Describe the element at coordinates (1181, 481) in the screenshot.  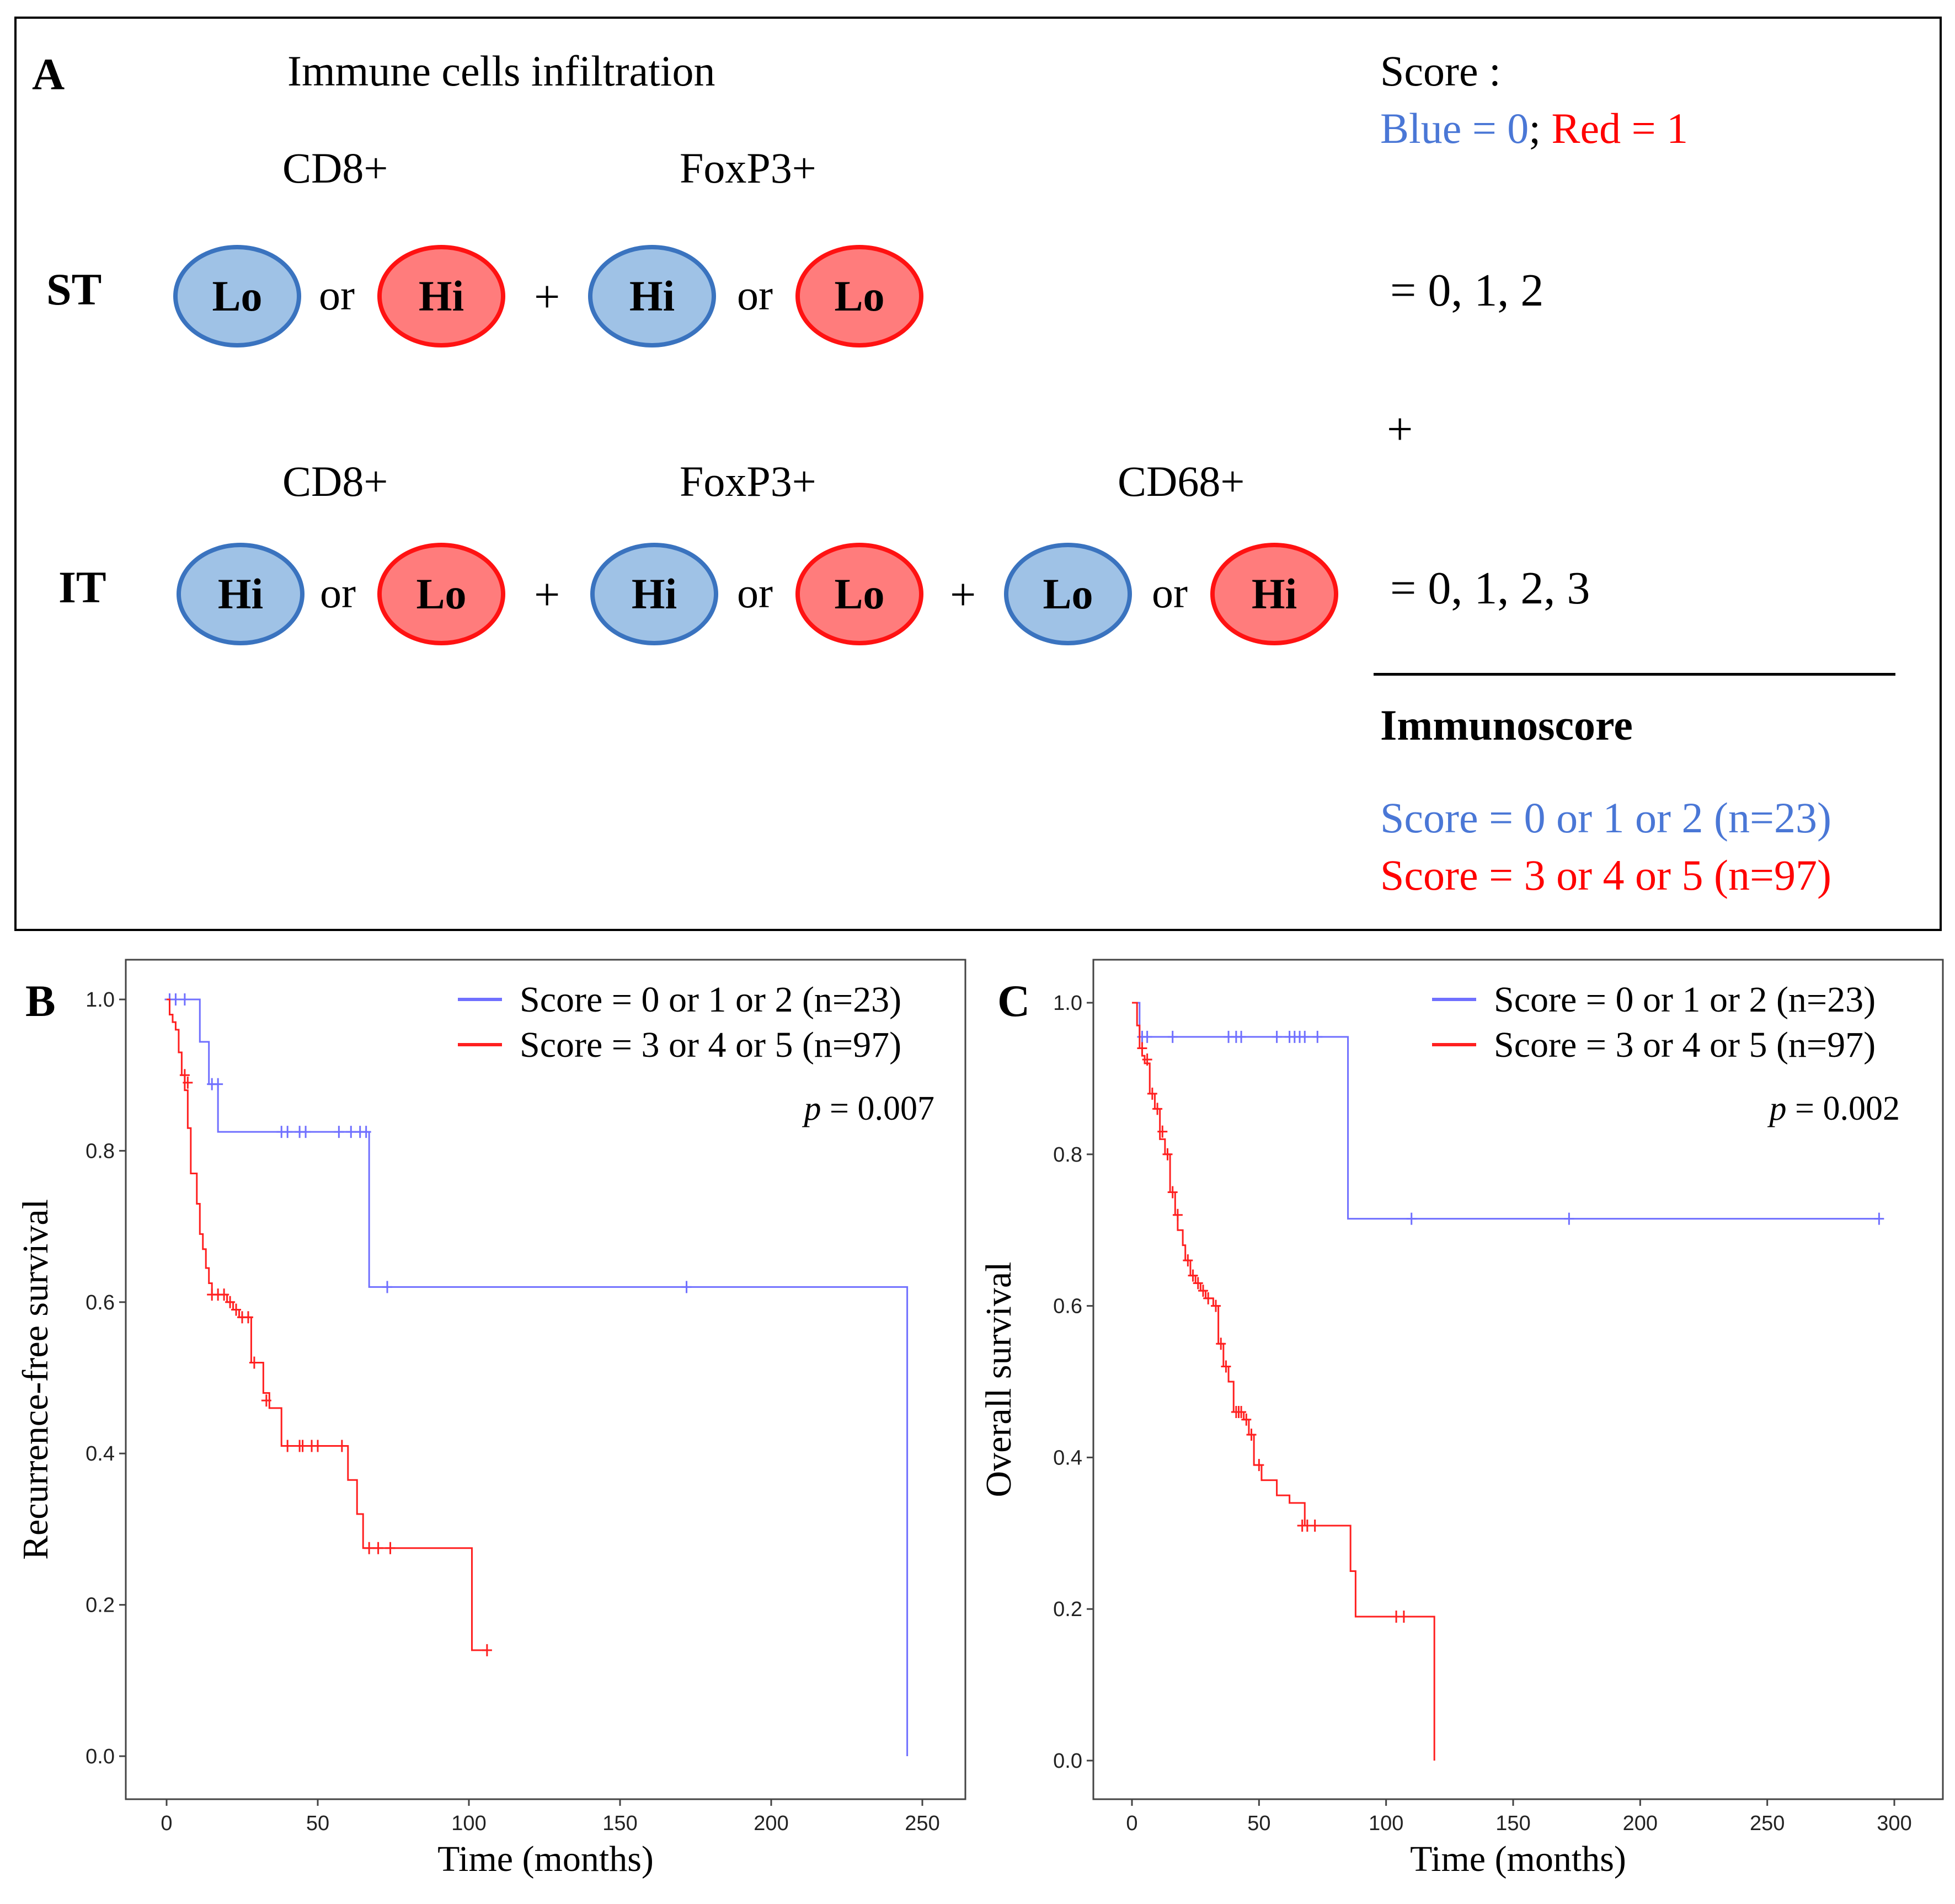
I see `it-marker-cd68: CD68+` at that location.